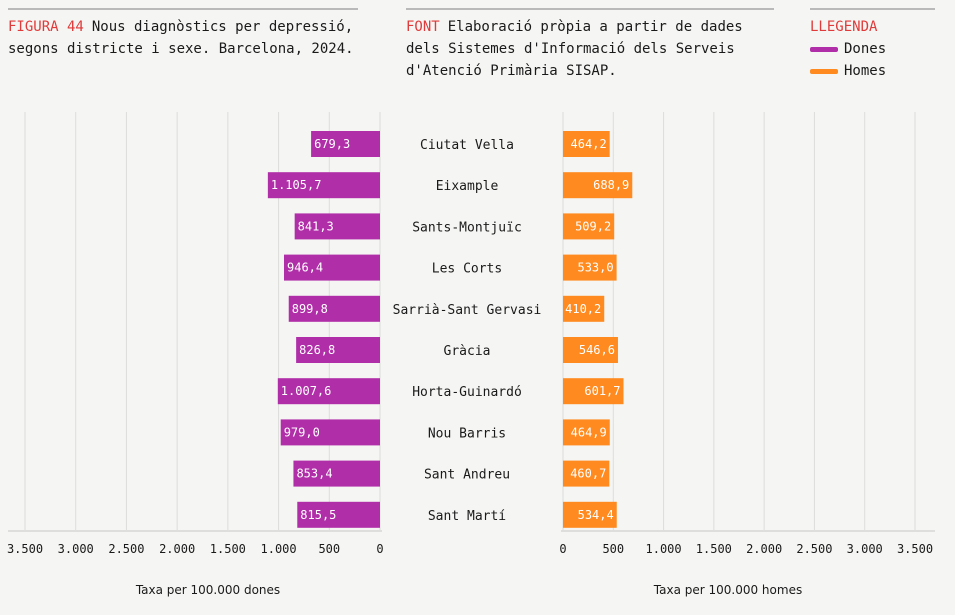  What do you see at coordinates (467, 269) in the screenshot?
I see `category-label: Les Corts` at bounding box center [467, 269].